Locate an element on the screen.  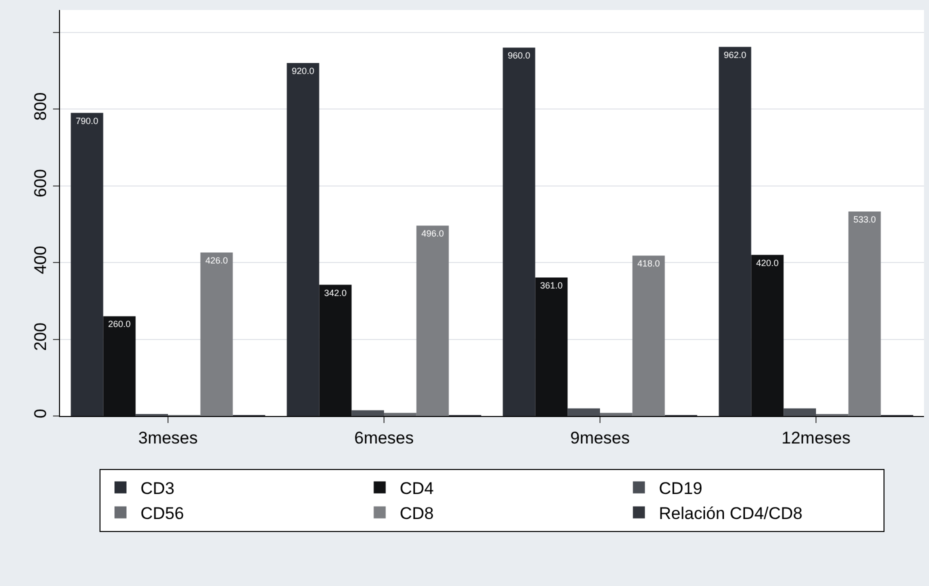
legend-label: CD4 is located at coordinates (417, 488).